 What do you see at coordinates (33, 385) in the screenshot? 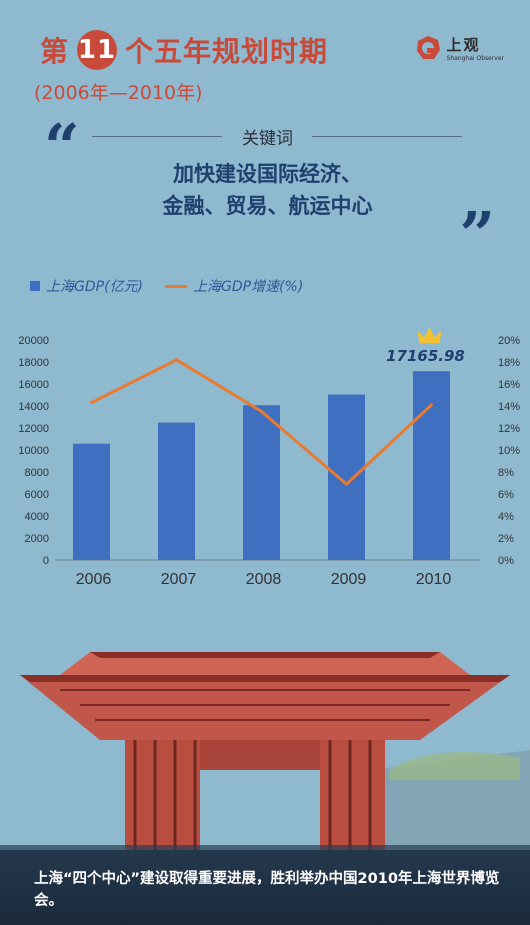
I see `y-left-tick-label: 16000` at bounding box center [33, 385].